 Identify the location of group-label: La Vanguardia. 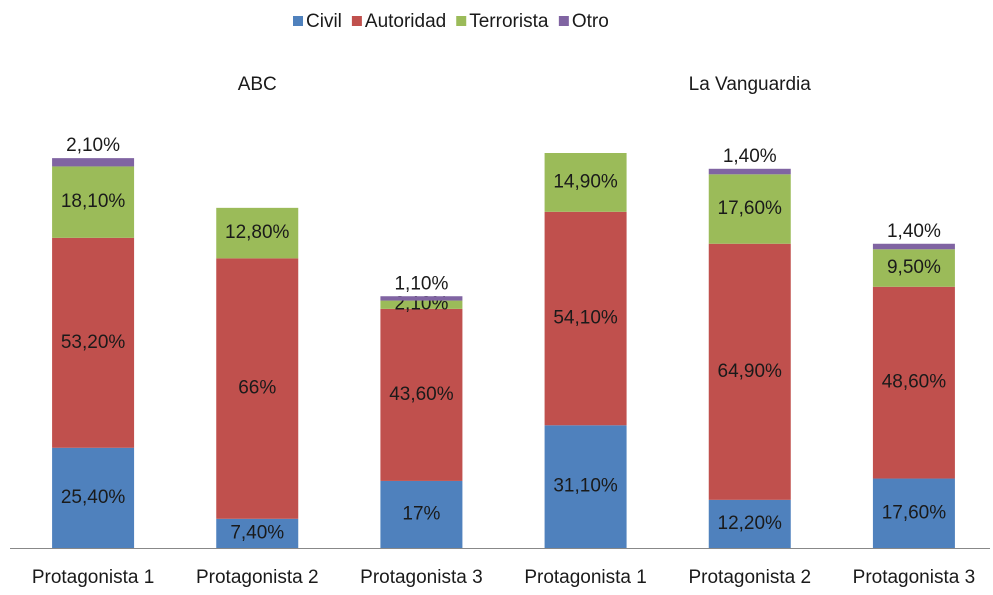
(750, 84).